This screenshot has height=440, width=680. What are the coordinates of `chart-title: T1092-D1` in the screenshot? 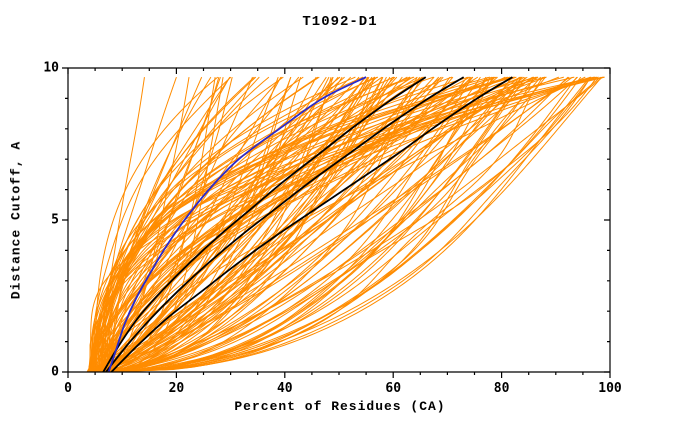 It's located at (340, 22).